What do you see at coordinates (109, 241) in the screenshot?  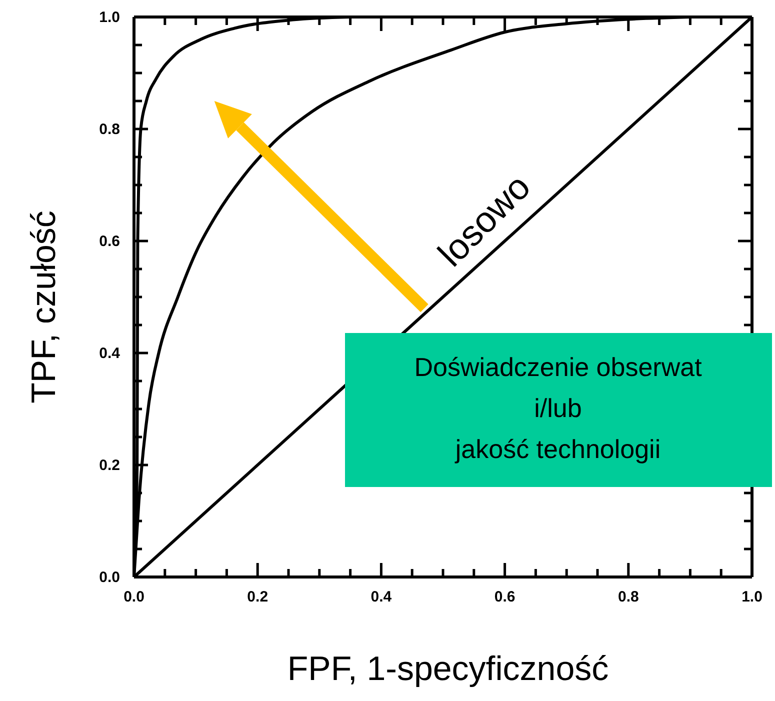 I see `y-tick-label: 0.6` at bounding box center [109, 241].